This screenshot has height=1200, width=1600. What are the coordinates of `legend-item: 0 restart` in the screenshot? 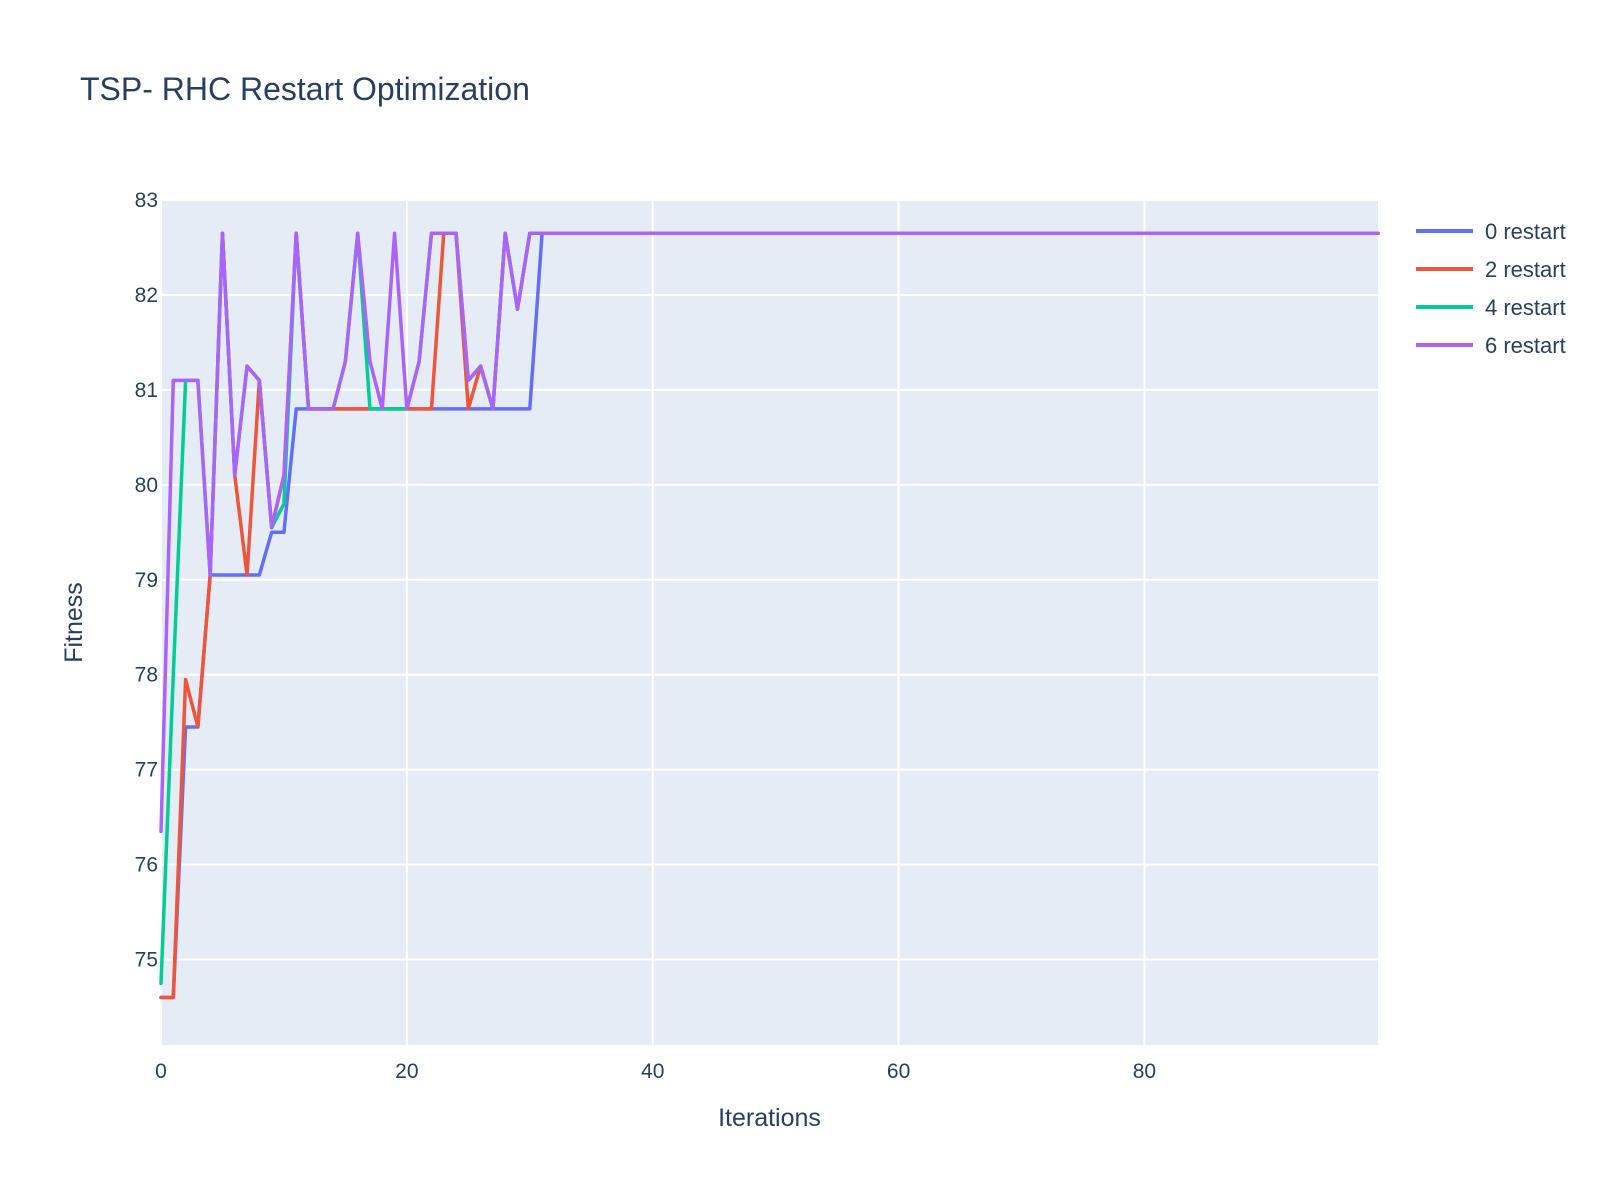 It's located at (1491, 231).